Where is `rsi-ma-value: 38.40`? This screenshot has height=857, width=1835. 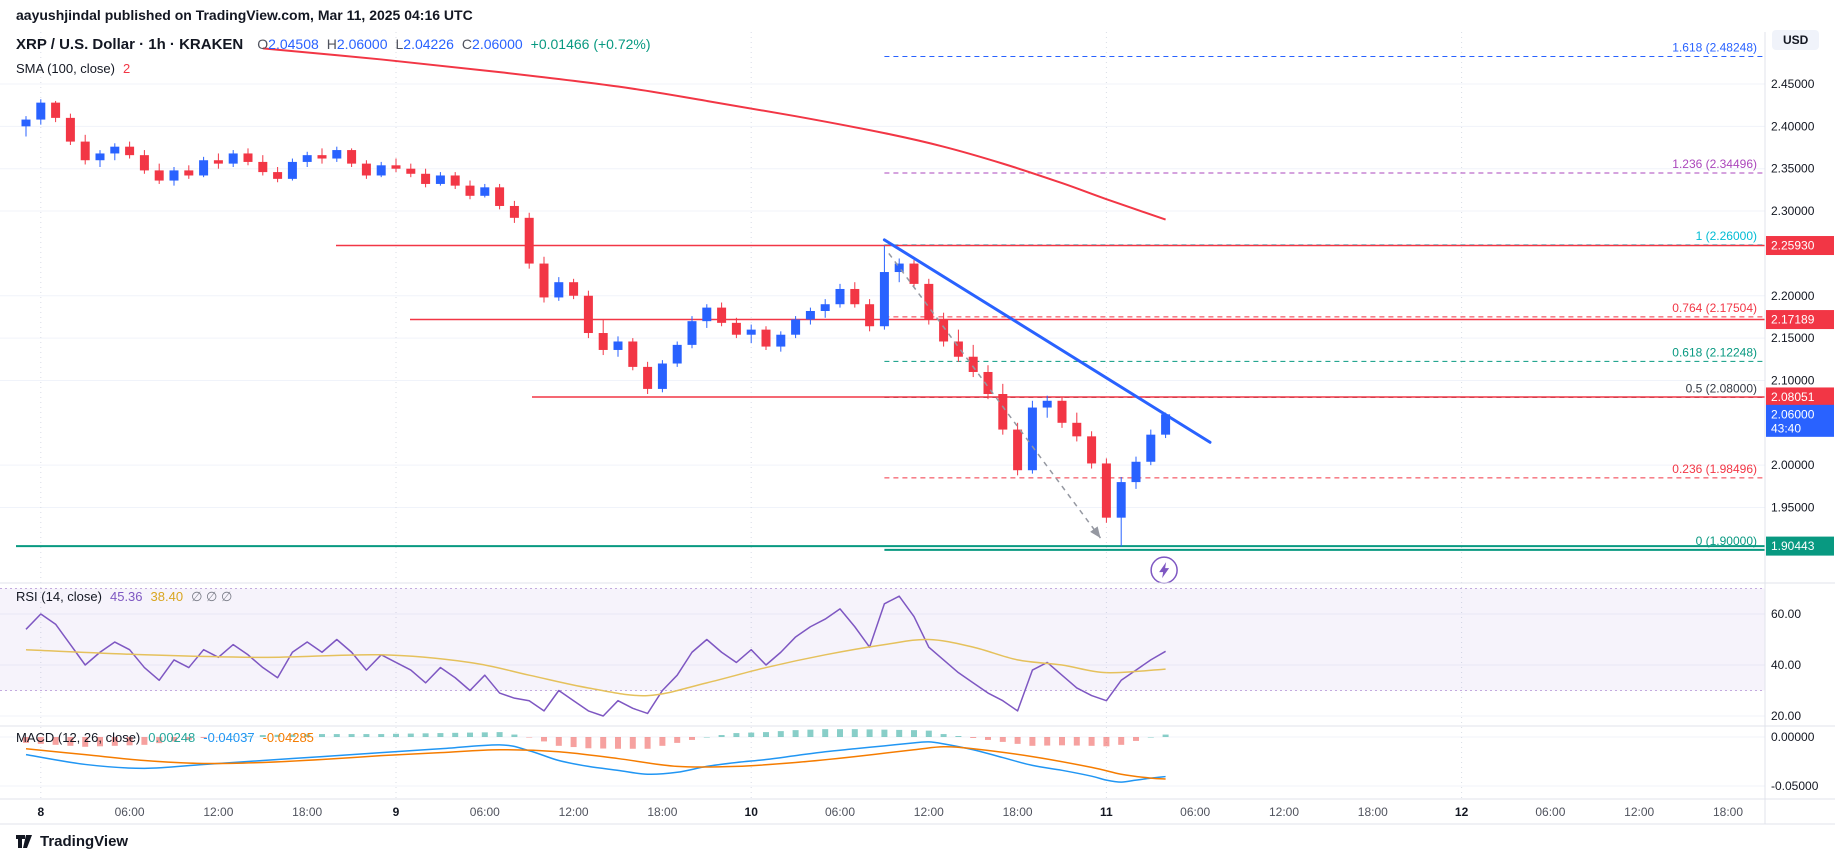 rsi-ma-value: 38.40 is located at coordinates (167, 596).